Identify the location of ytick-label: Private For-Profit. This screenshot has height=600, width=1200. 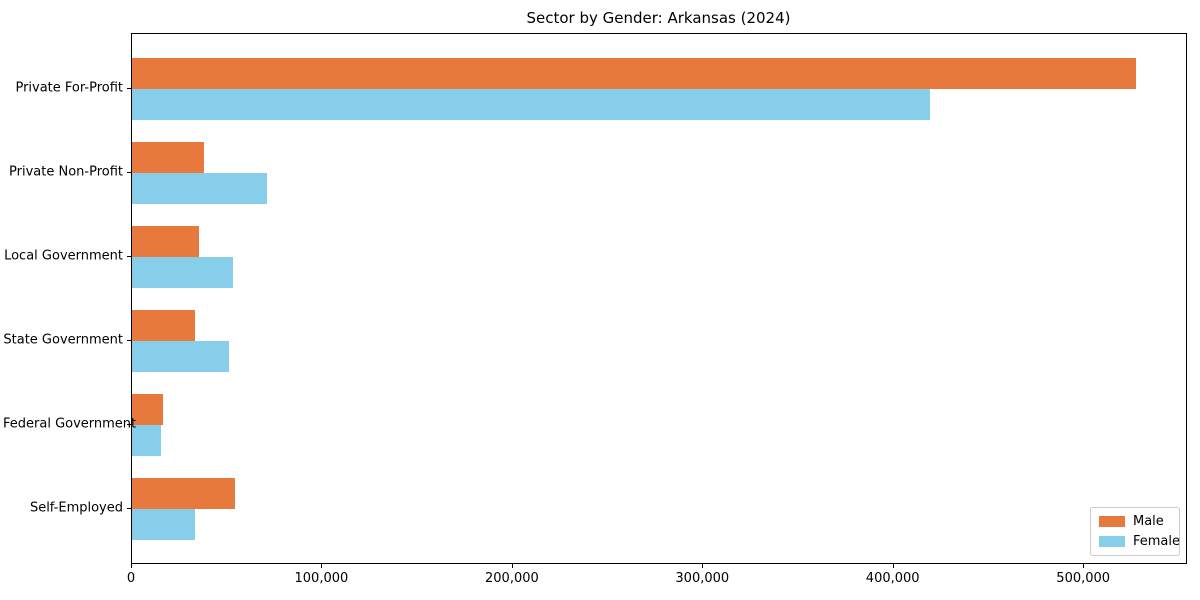
(69, 88).